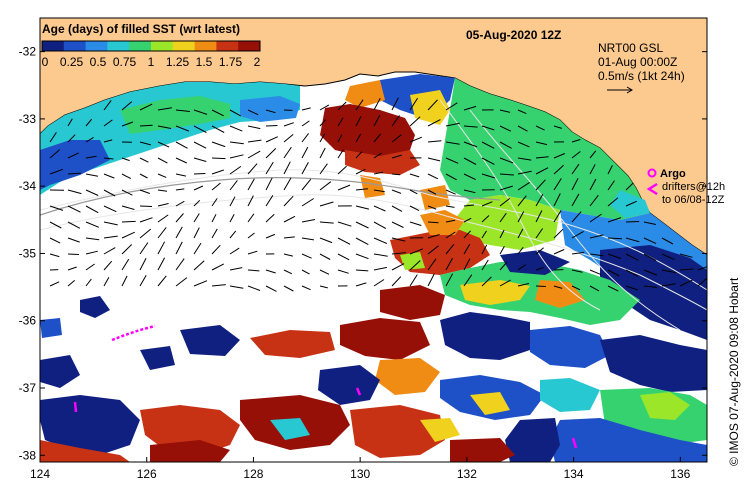  What do you see at coordinates (360, 469) in the screenshot?
I see `longitude-axis: 124 126 128 130 132 134 136` at bounding box center [360, 469].